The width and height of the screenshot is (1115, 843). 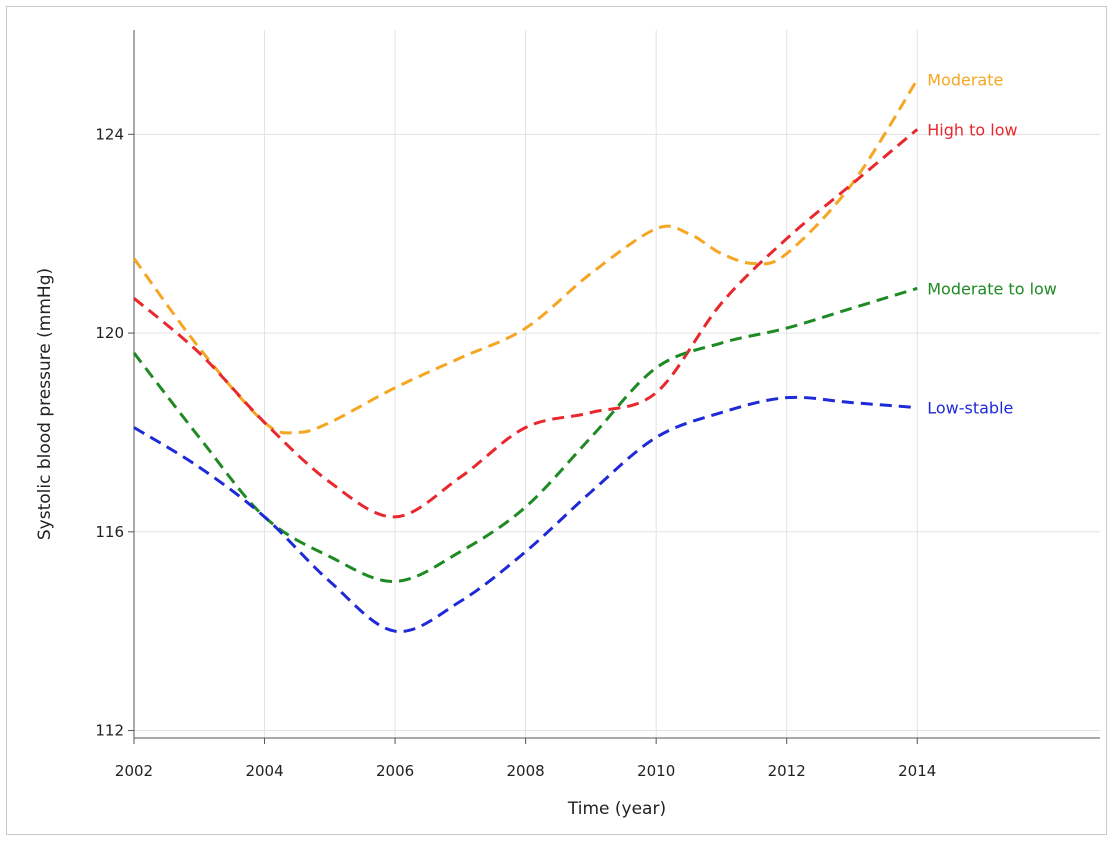 I want to click on x-tick-label: 2002, so click(x=134, y=771).